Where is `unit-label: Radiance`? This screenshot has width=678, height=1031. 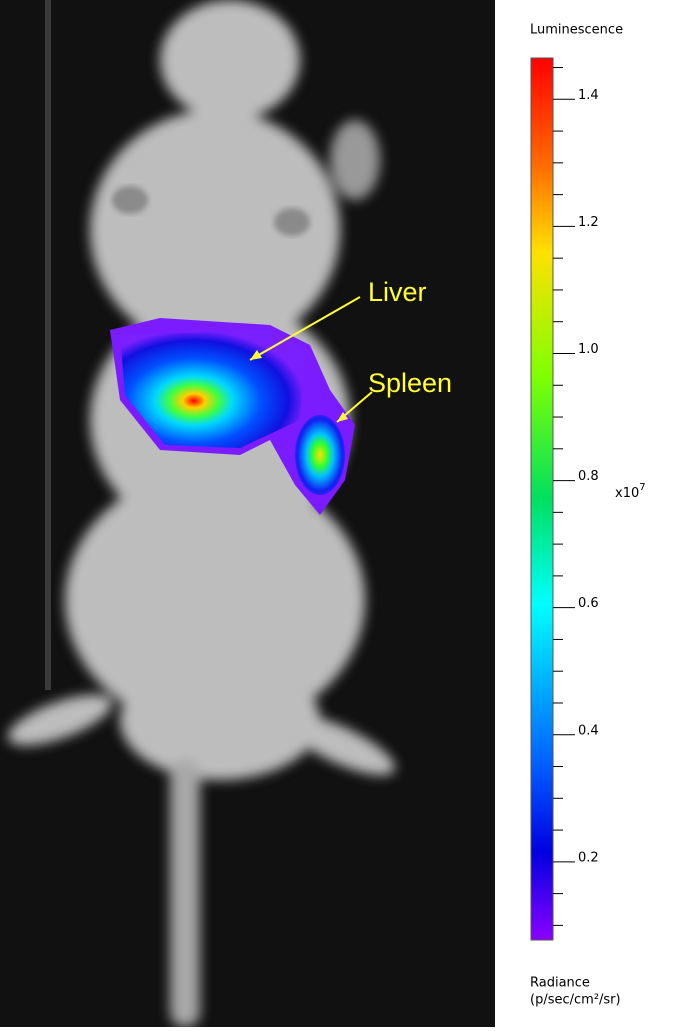
unit-label: Radiance is located at coordinates (560, 983).